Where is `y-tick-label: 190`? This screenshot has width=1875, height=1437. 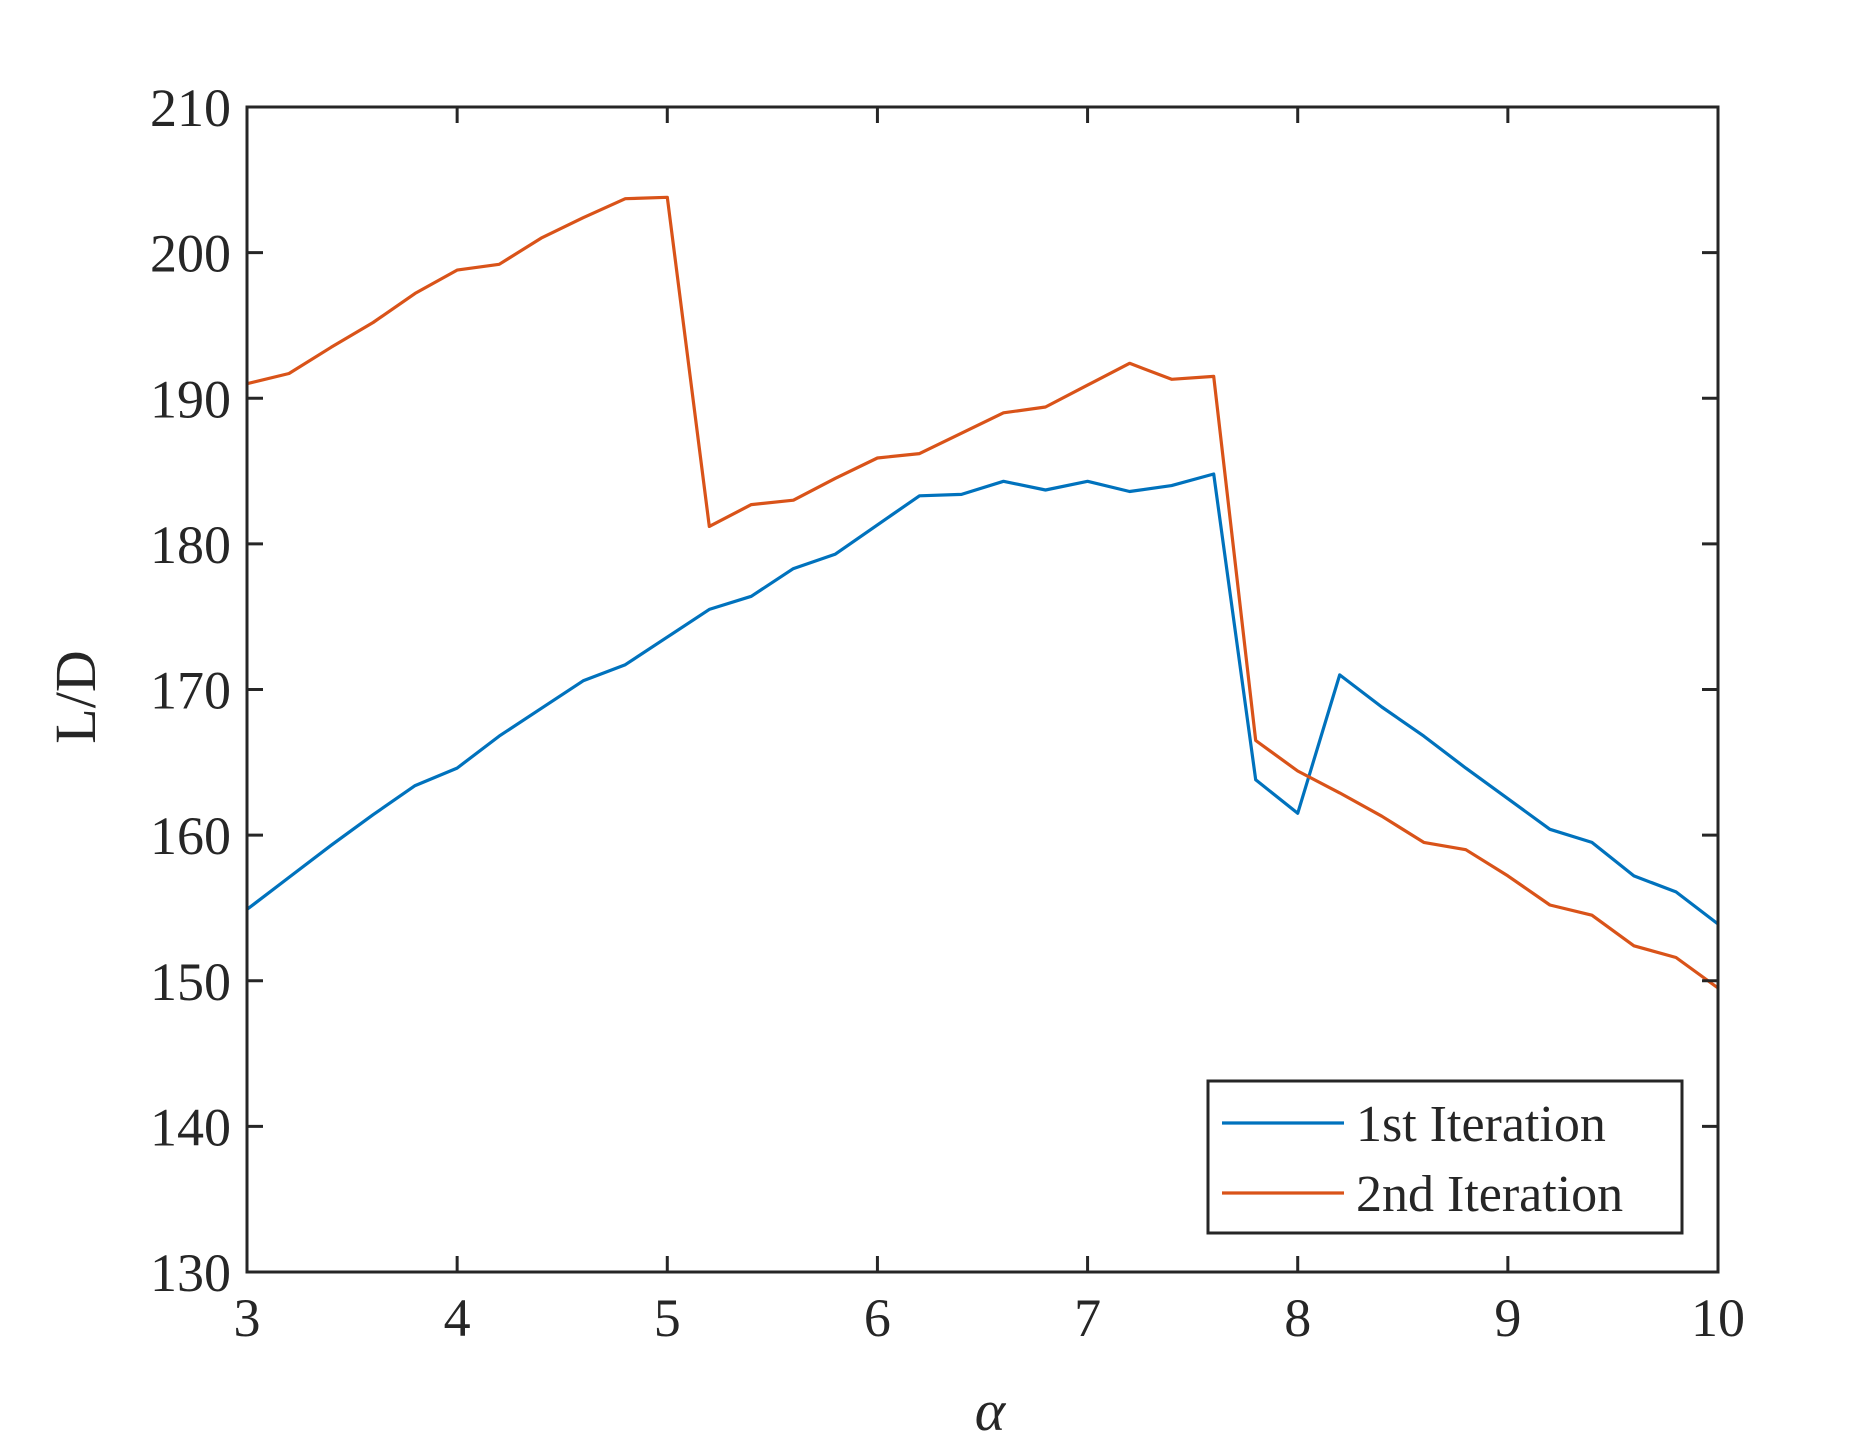
y-tick-label: 190 is located at coordinates (190, 399).